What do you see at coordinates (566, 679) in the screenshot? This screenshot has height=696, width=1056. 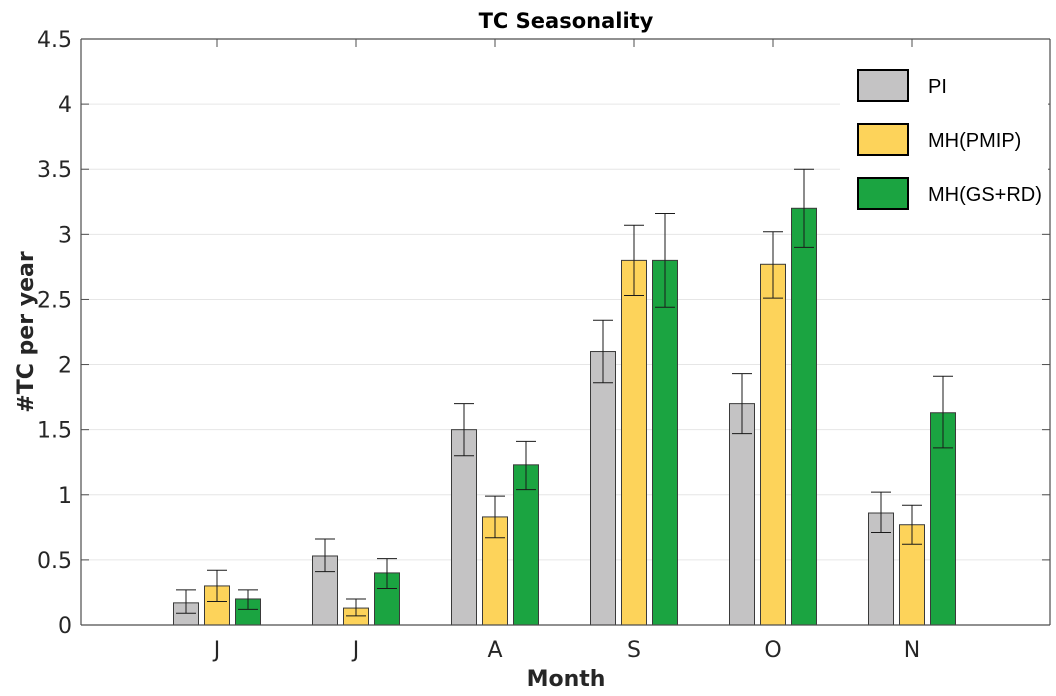 I see `x-axis-label: Month` at bounding box center [566, 679].